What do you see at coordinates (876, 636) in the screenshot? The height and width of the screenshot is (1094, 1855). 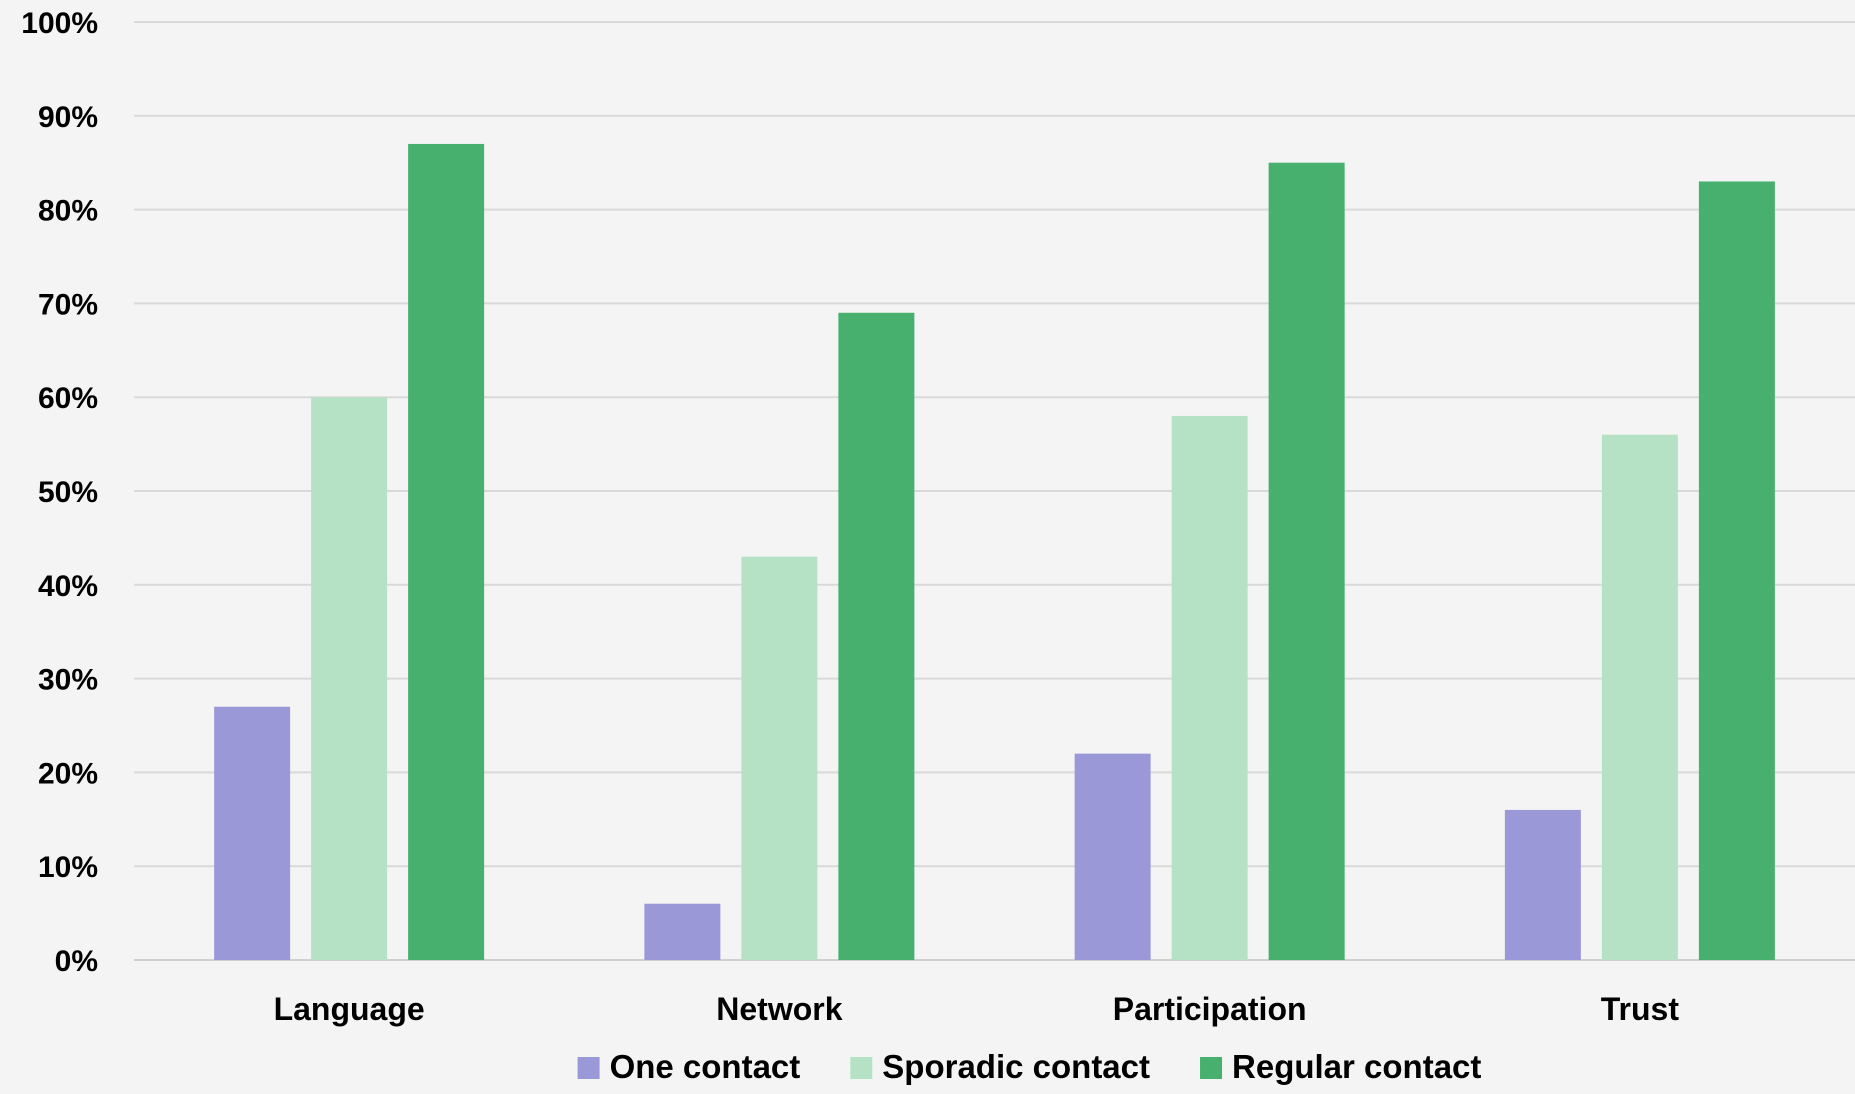 I see `bar-regular-contact-network` at bounding box center [876, 636].